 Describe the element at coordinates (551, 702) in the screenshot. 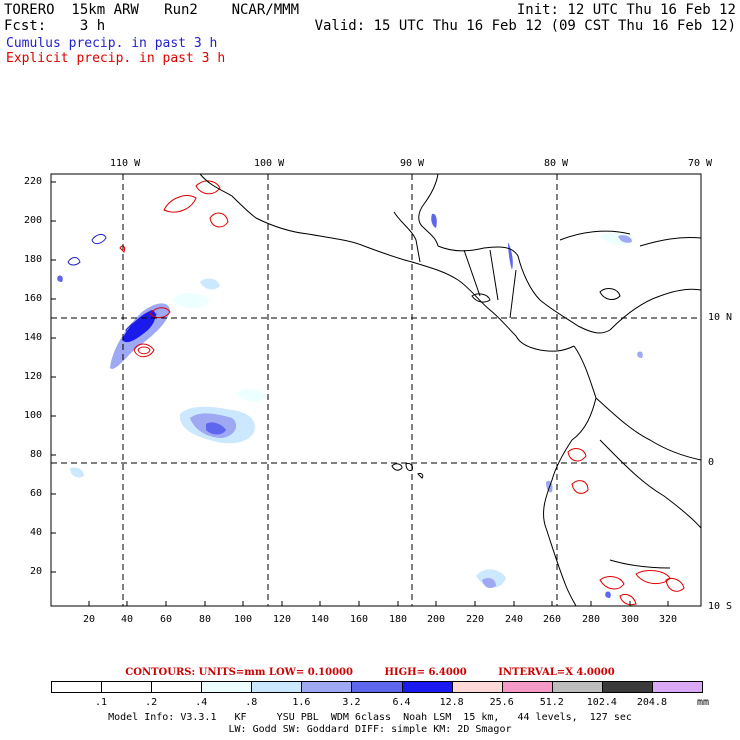

I see `colorbar-label: 51.2` at that location.